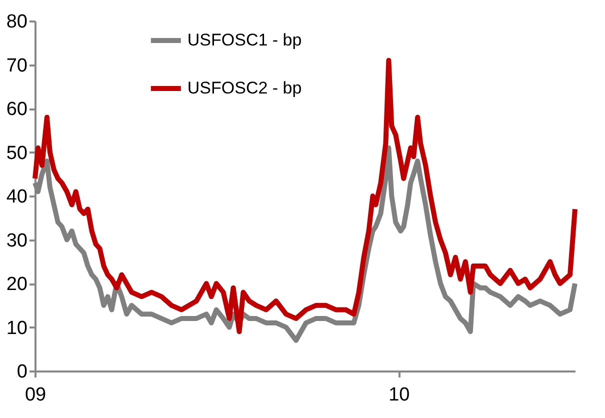  What do you see at coordinates (17, 153) in the screenshot?
I see `y-tick-label: 50` at bounding box center [17, 153].